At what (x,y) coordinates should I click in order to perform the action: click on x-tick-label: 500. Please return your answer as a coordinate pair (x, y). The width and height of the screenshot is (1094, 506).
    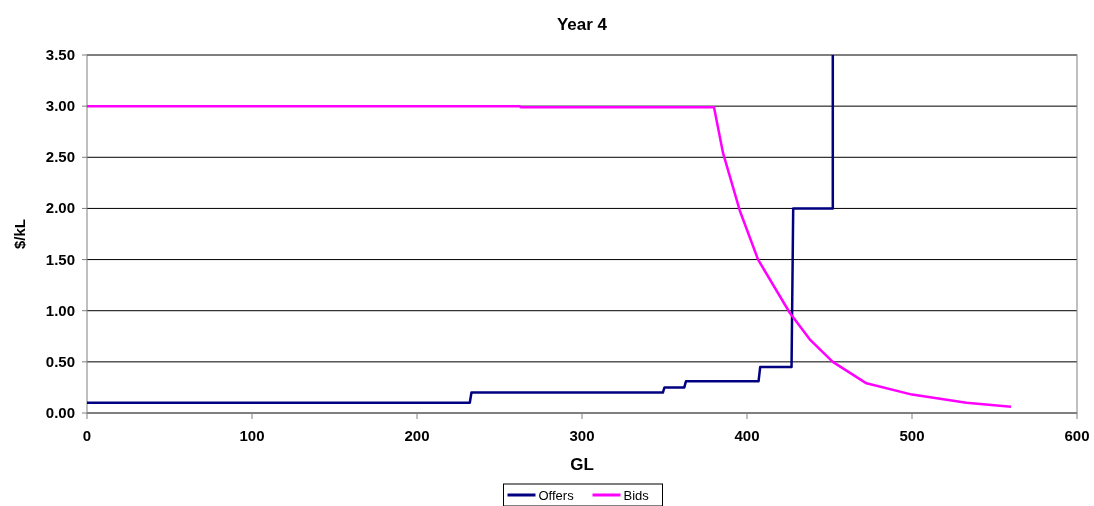
    Looking at the image, I should click on (912, 435).